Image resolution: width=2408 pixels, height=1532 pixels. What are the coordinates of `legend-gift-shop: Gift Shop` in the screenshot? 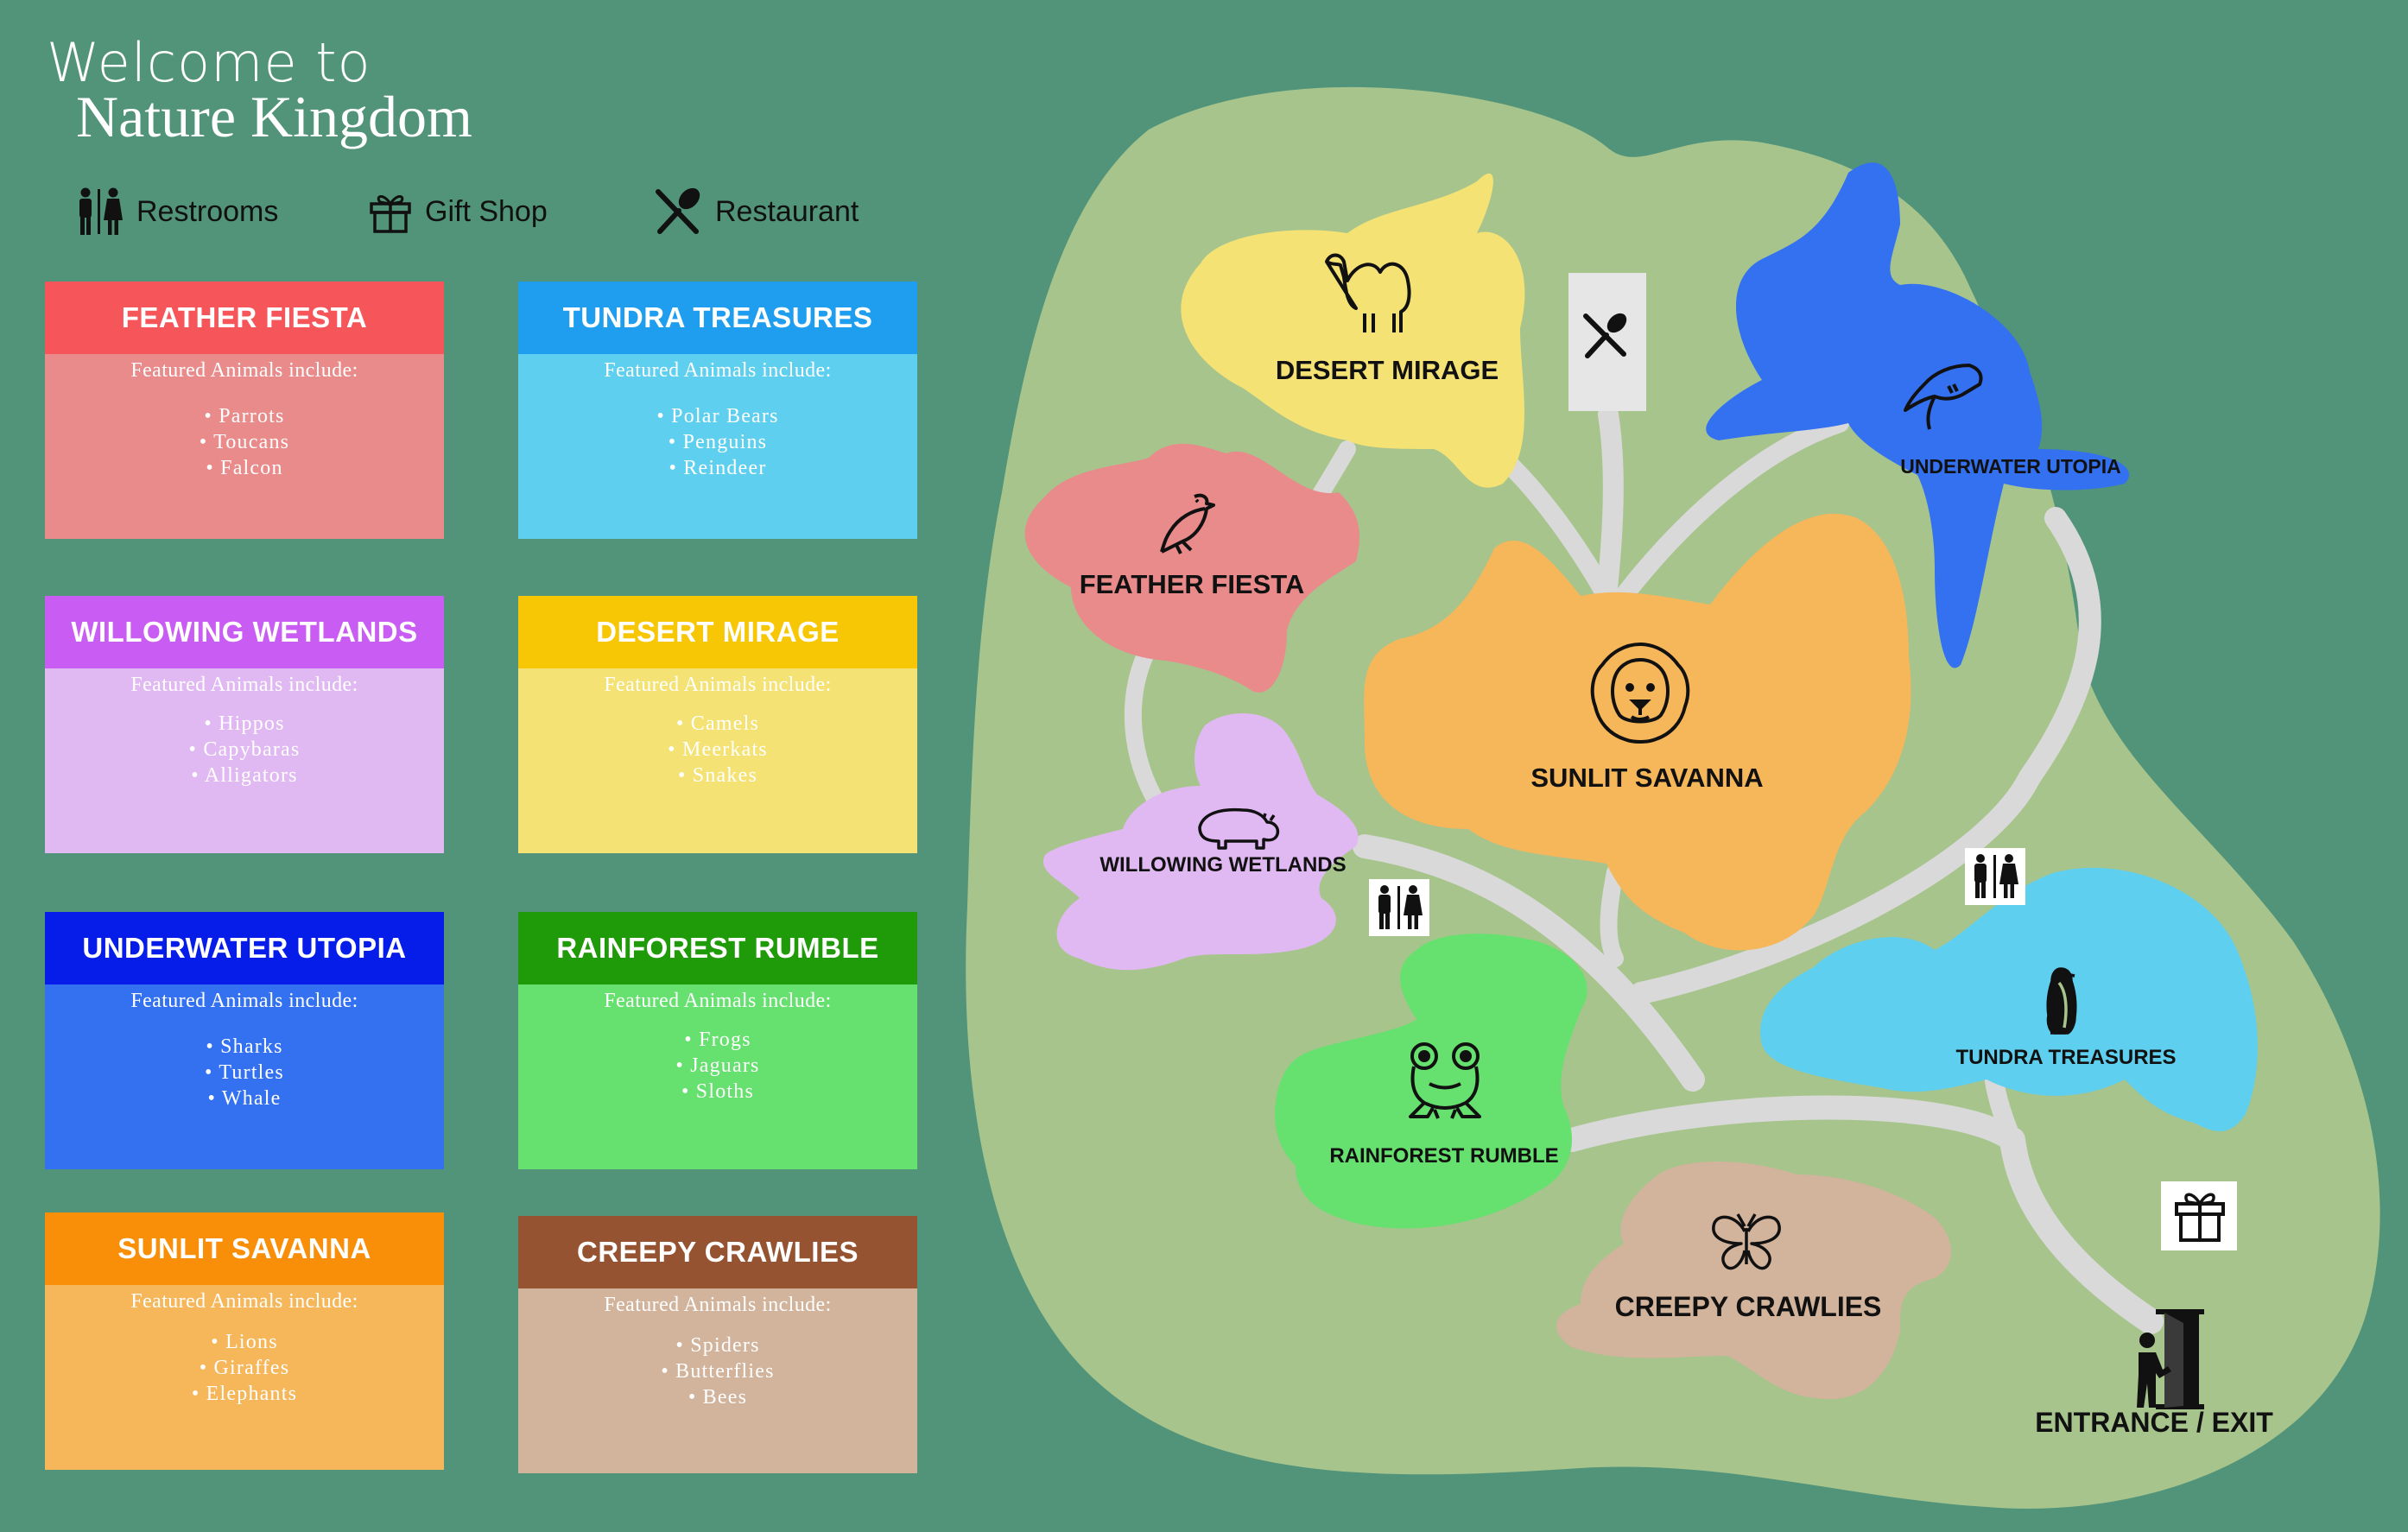 It's located at (458, 211).